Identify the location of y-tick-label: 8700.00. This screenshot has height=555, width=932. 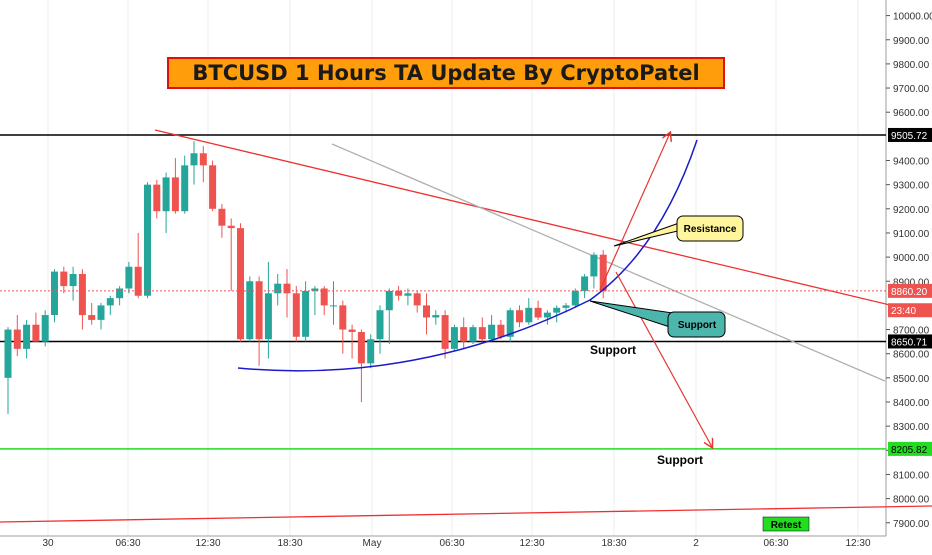
(911, 331).